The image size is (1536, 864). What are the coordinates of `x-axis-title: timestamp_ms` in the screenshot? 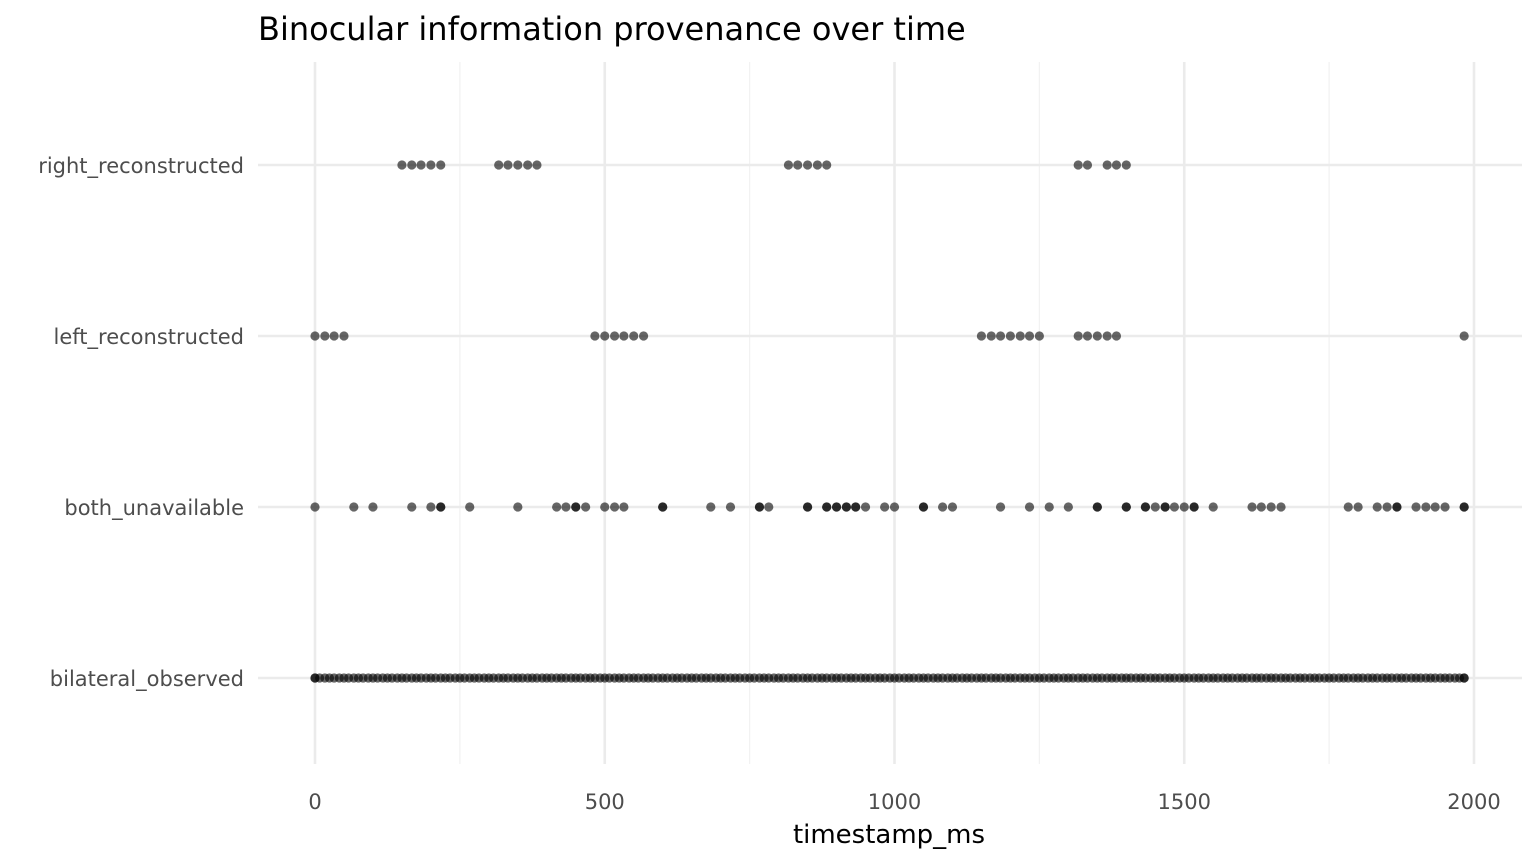 It's located at (889, 835).